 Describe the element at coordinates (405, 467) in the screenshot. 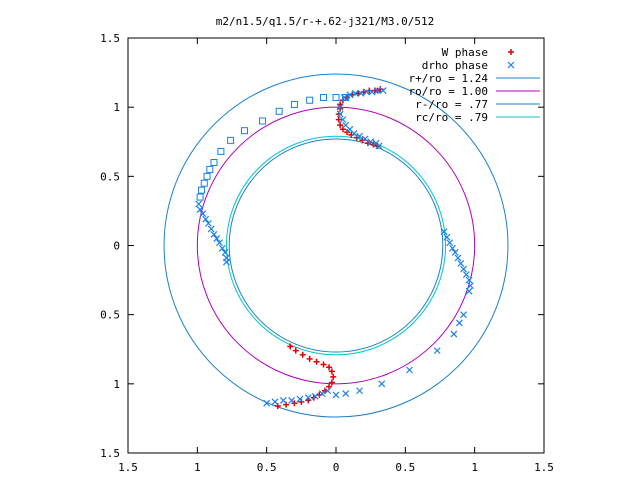

I see `x-tick-label: 0.5` at that location.